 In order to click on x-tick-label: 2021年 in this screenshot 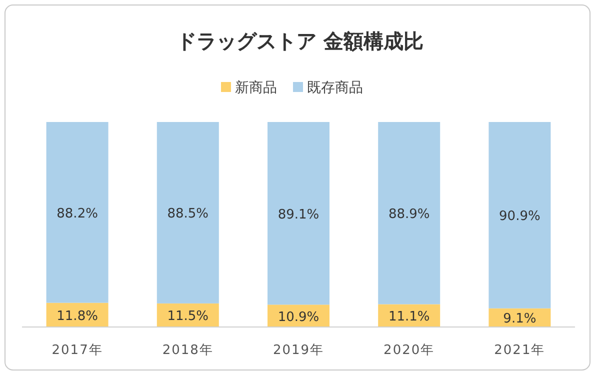, I will do `click(520, 350)`.